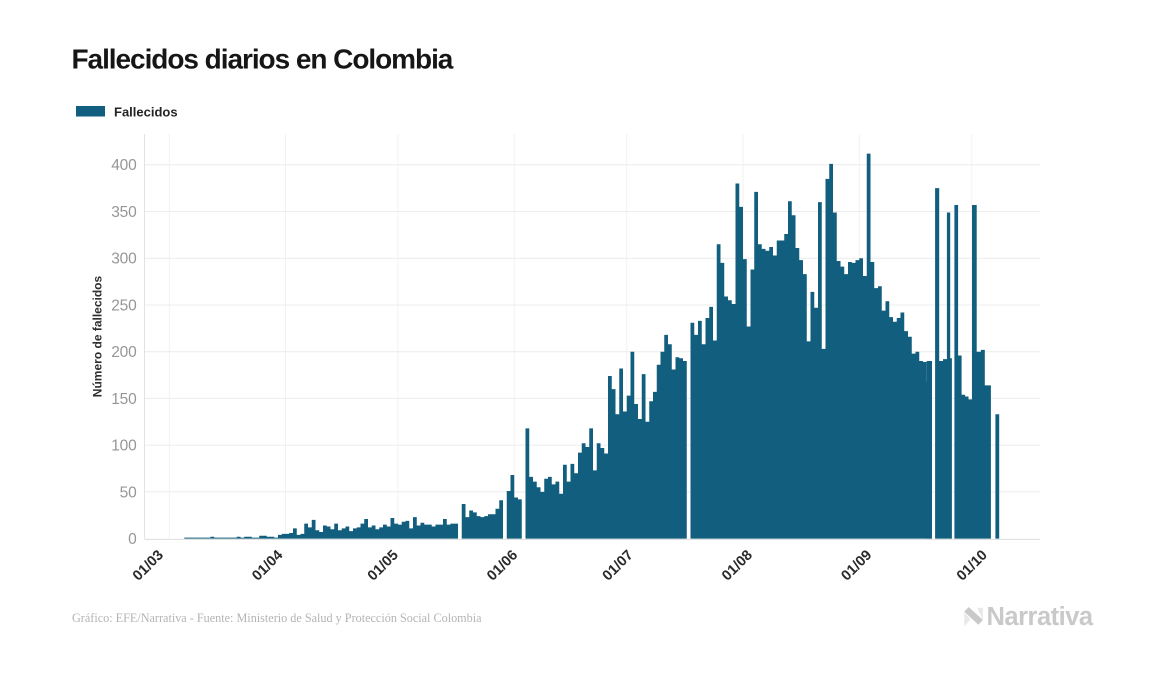 Image resolution: width=1157 pixels, height=679 pixels. What do you see at coordinates (124, 165) in the screenshot?
I see `svg-text: 400` at bounding box center [124, 165].